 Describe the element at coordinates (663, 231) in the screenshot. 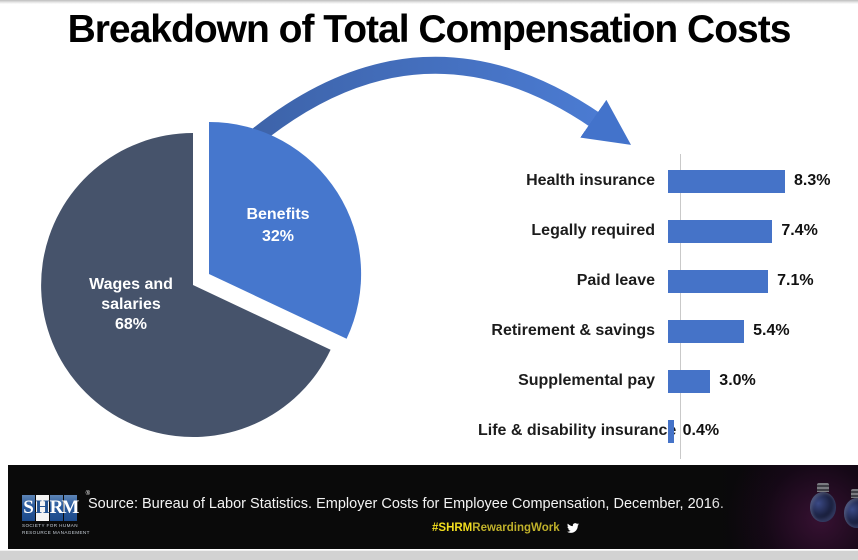

I see `bar-row-legally-required: Legally required 7.4%` at that location.